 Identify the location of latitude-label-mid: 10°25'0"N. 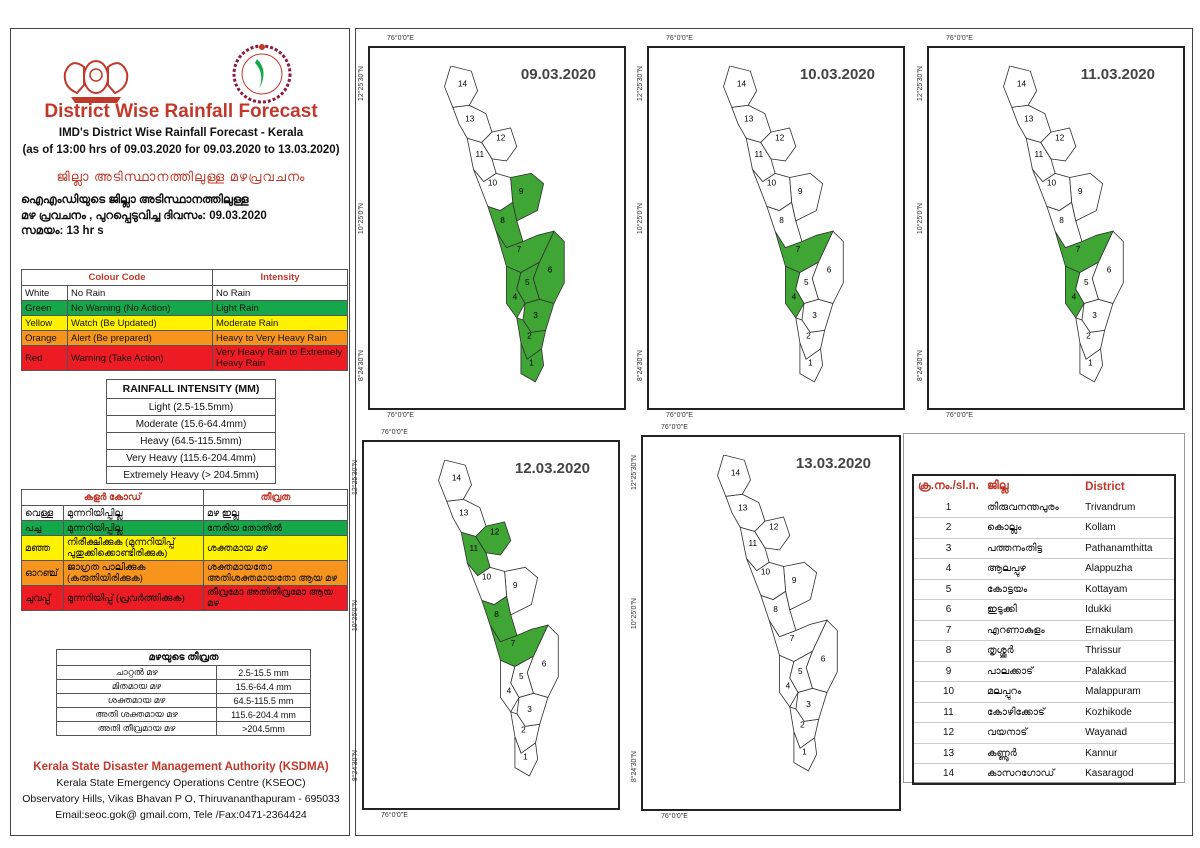
(640, 219).